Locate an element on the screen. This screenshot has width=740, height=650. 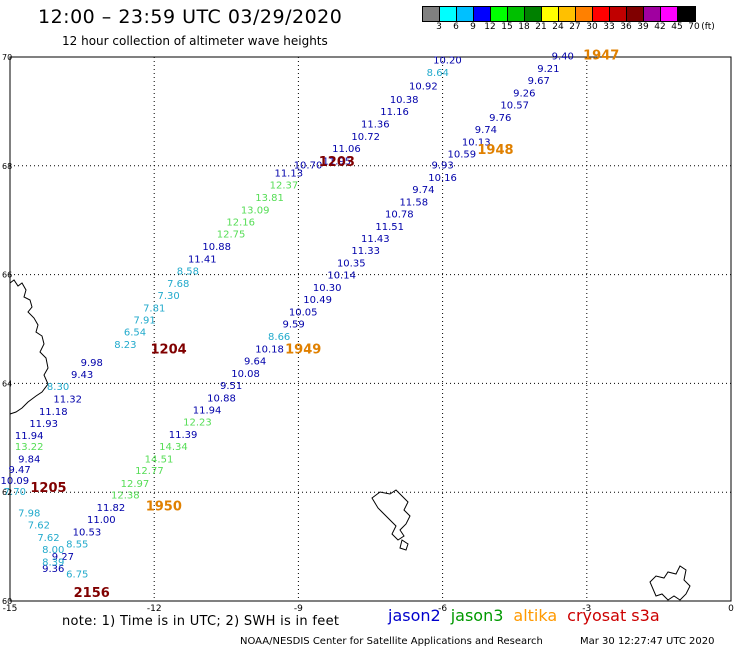
swh-value-track-b: 10.88 is located at coordinates (221, 398).